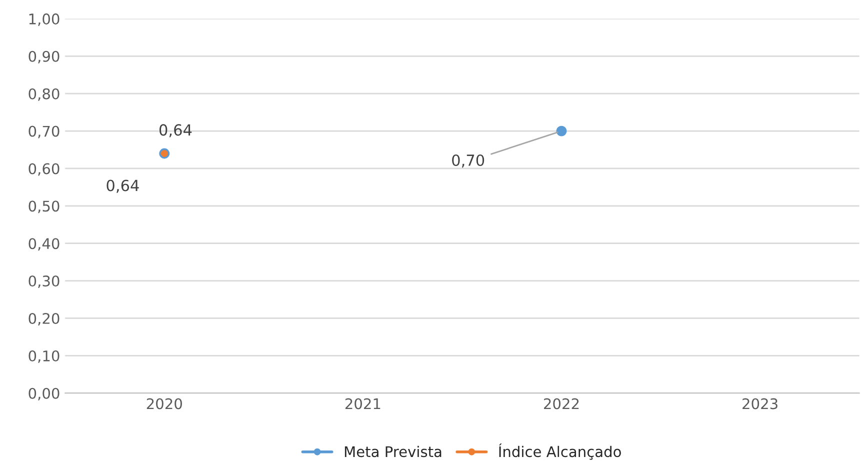  I want to click on legend-label: Índice Alcançado, so click(560, 451).